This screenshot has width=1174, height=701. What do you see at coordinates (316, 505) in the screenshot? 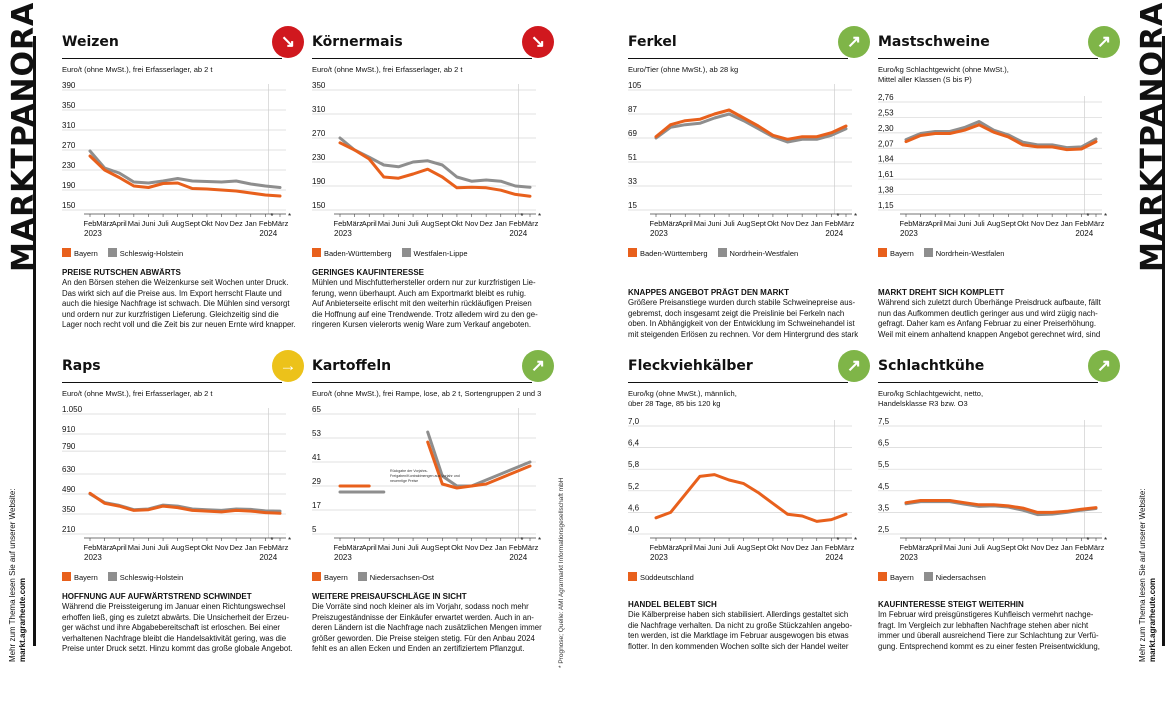
I see `y-tick-label: 17` at bounding box center [316, 505].